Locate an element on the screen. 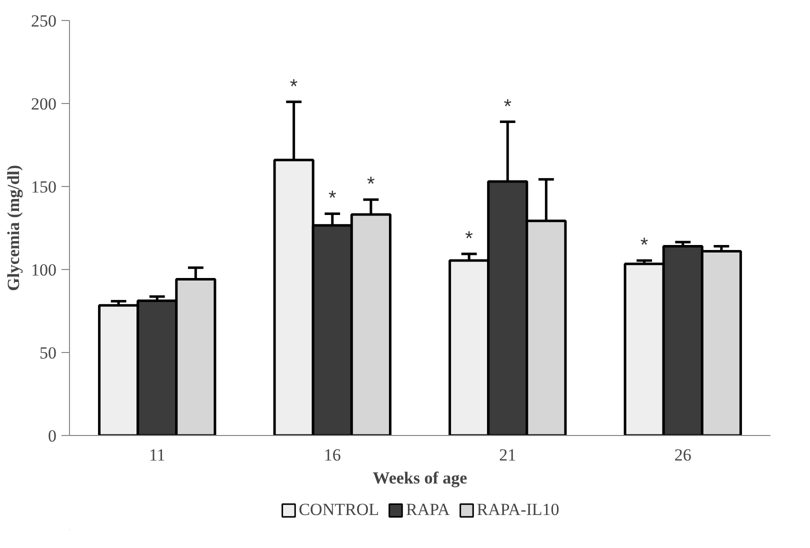  y-tick-label: 250 is located at coordinates (43, 21).